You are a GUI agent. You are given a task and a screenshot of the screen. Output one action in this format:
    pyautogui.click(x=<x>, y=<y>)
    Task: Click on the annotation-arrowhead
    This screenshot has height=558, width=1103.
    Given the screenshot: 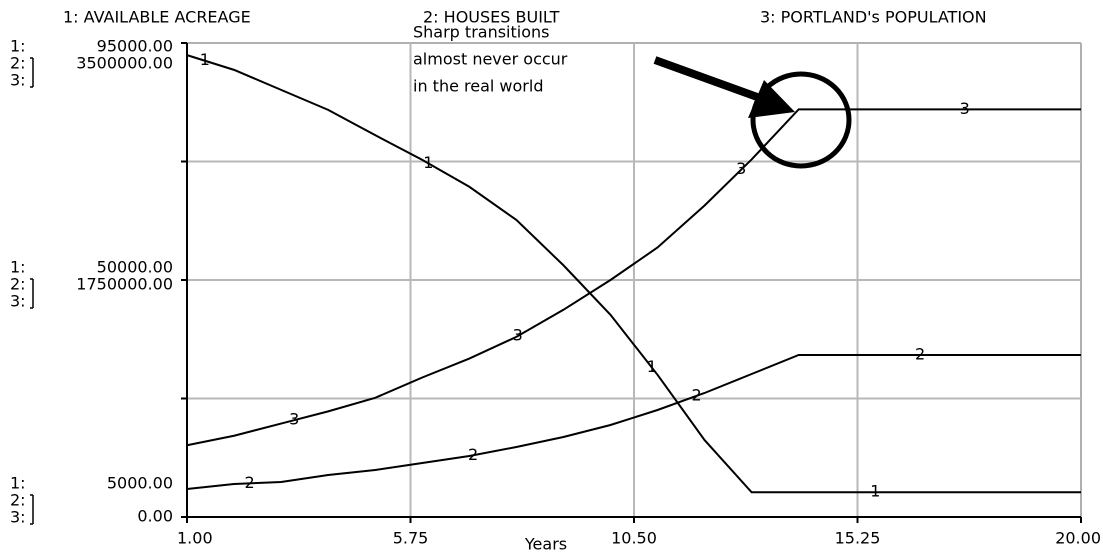 What is the action you would take?
    pyautogui.click(x=771, y=99)
    